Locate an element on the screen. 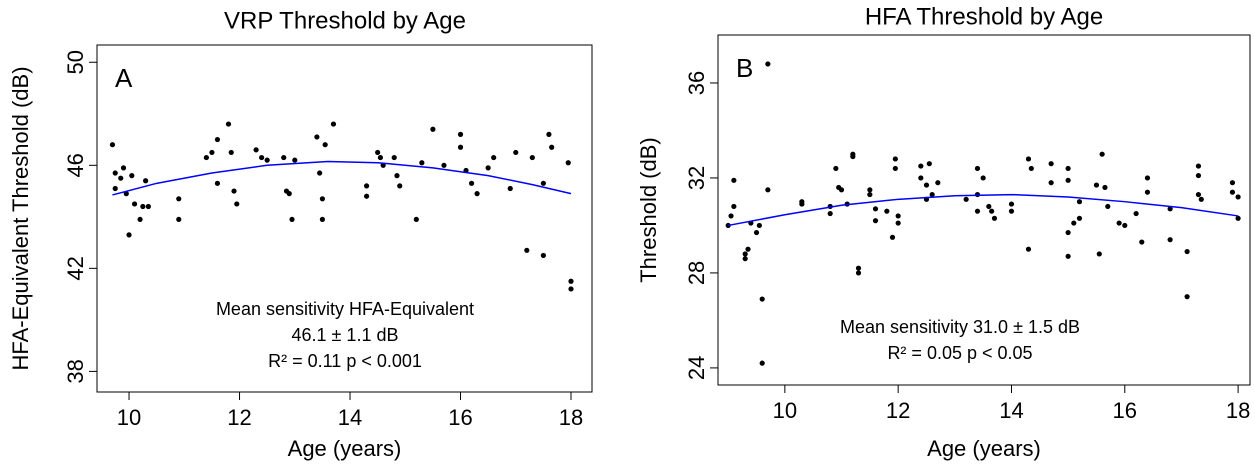 The width and height of the screenshot is (1255, 467). y-tick-label: 46 is located at coordinates (75, 165).